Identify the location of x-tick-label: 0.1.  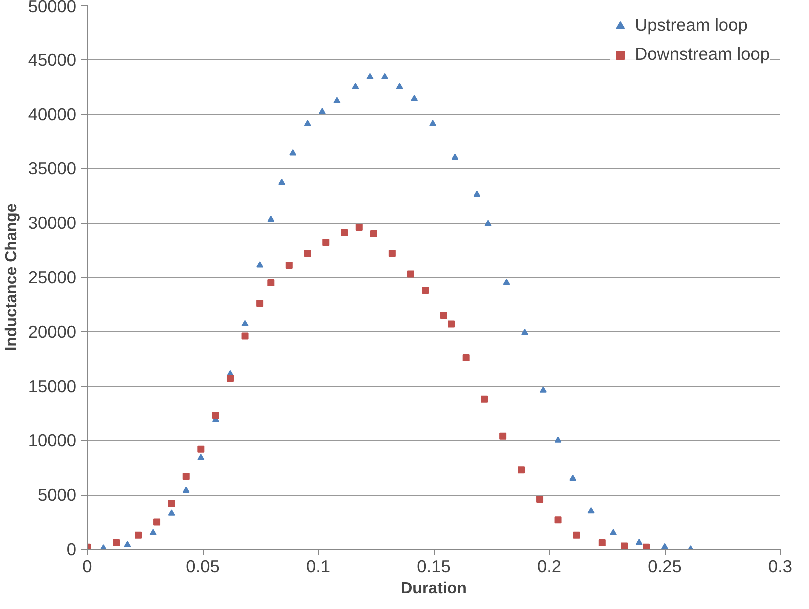
(318, 566).